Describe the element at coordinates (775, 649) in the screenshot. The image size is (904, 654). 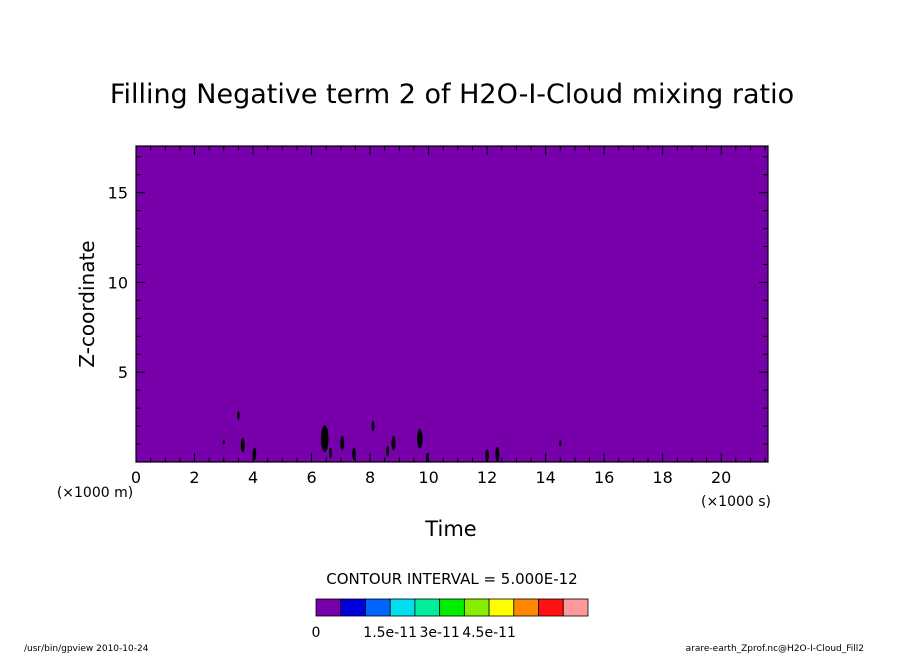
I see `footer-right: arare-earth_Zprof.nc@H2O-I-Cloud_Fill2` at that location.